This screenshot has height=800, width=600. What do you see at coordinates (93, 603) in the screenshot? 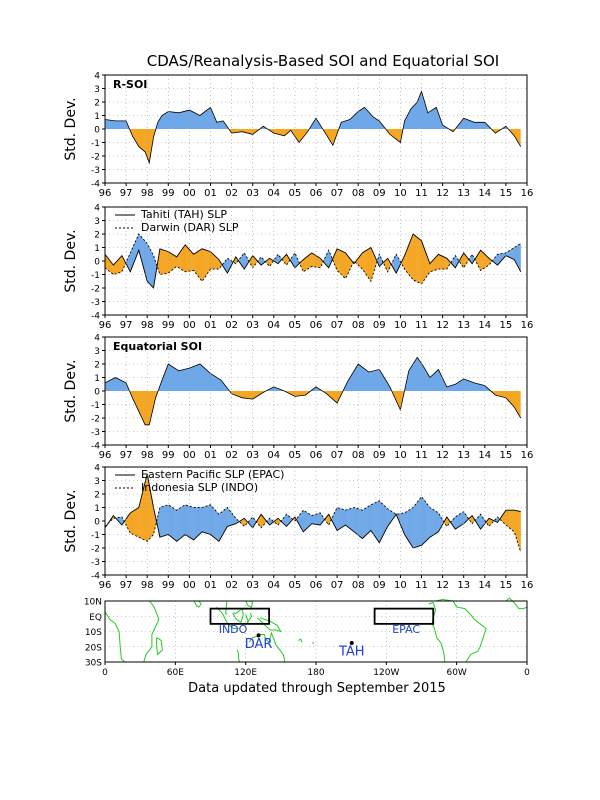
I see `map-lat-label: 10N` at bounding box center [93, 603].